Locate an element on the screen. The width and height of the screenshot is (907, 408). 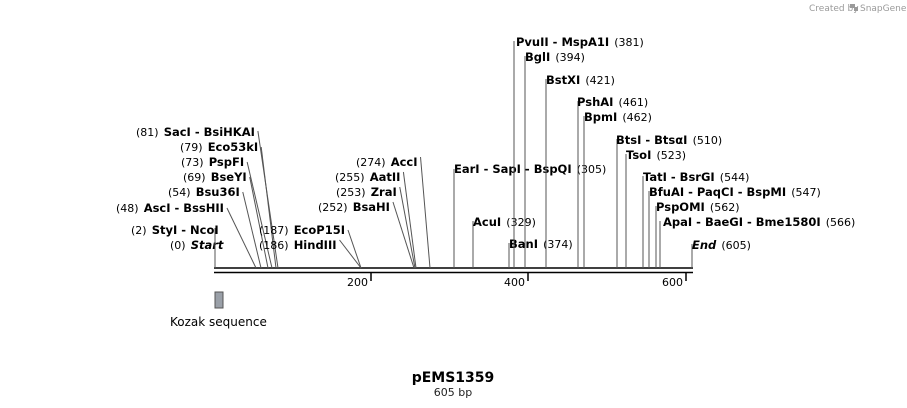
site-label: (2) StyI - NcoI is located at coordinates (175, 228).